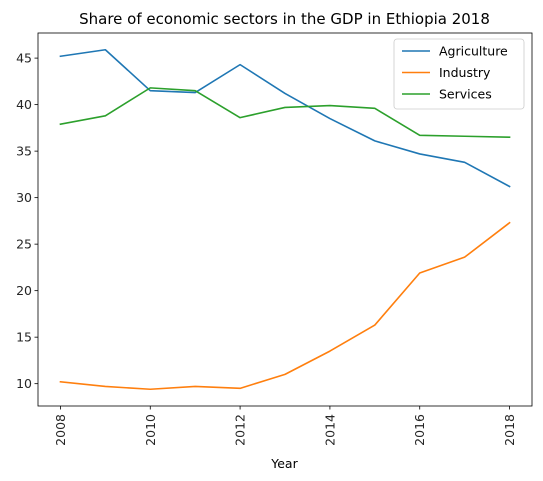 Image resolution: width=543 pixels, height=481 pixels. What do you see at coordinates (24, 383) in the screenshot?
I see `y-tick-label: 10` at bounding box center [24, 383].